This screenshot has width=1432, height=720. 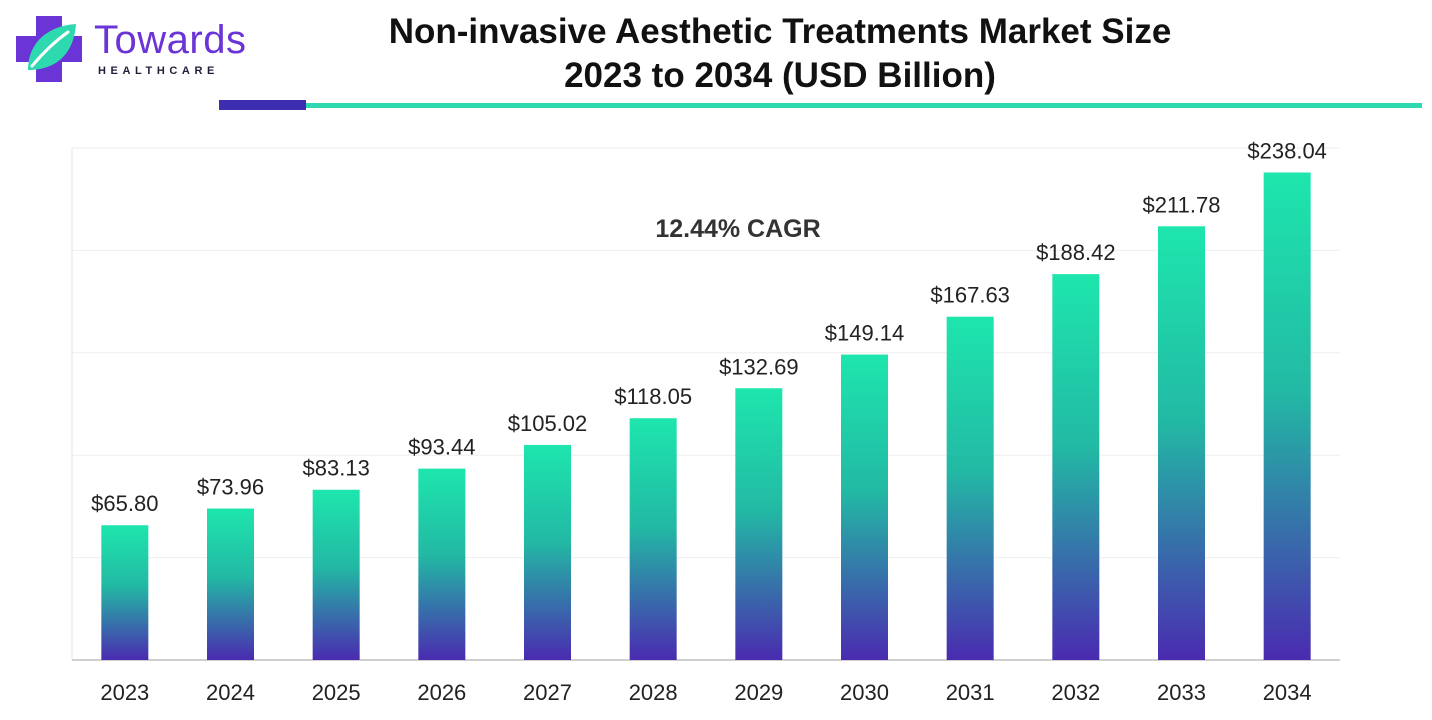 What do you see at coordinates (970, 295) in the screenshot?
I see `data-label-2031: $167.63` at bounding box center [970, 295].